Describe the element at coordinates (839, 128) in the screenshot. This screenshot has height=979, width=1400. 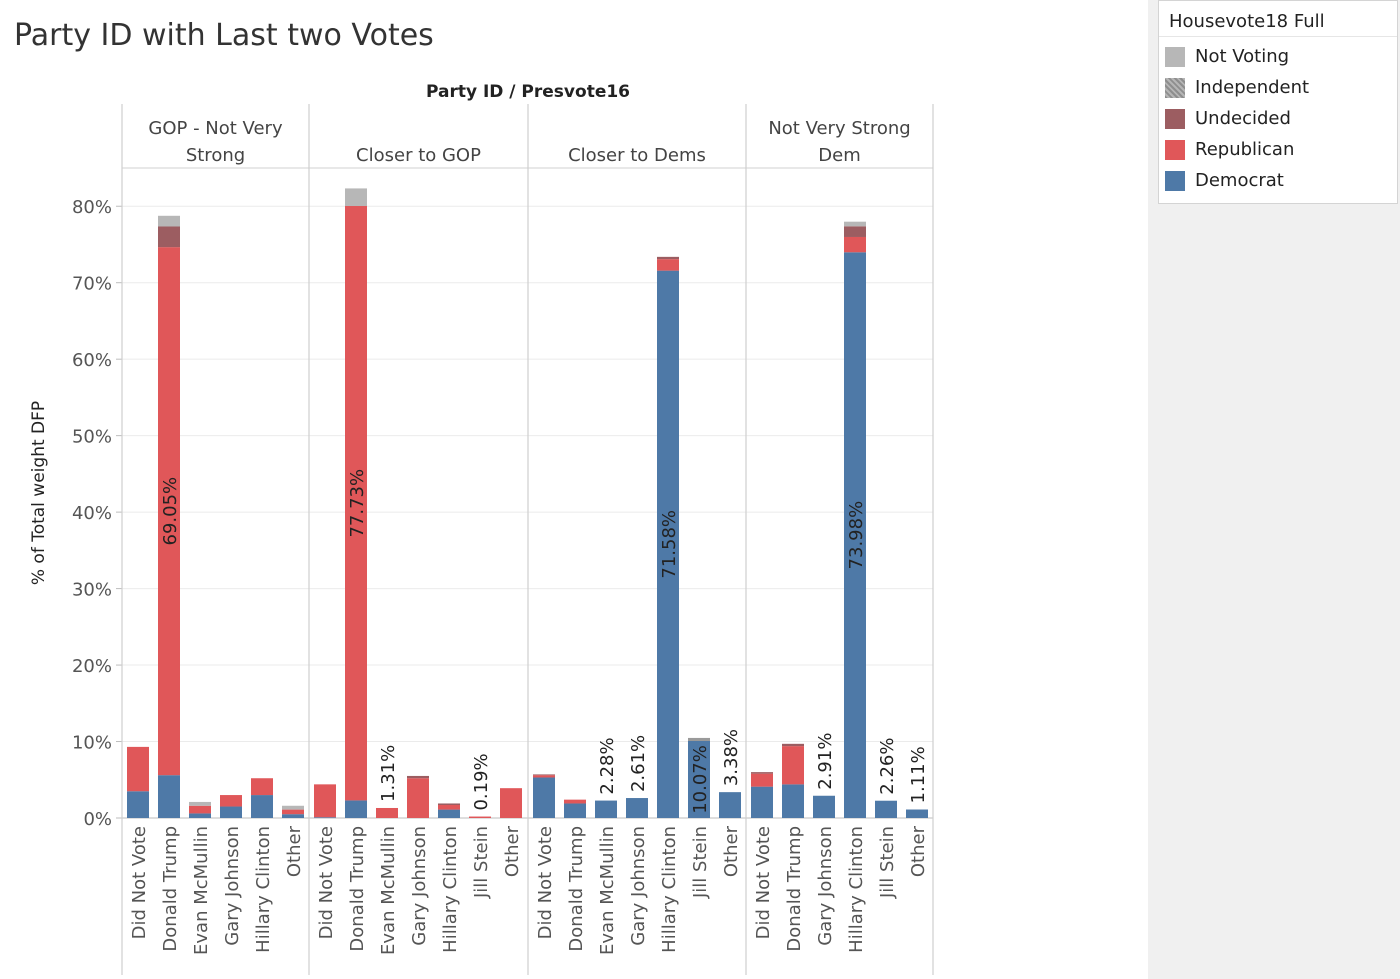
I see `panel-label: Not Very Strong` at that location.